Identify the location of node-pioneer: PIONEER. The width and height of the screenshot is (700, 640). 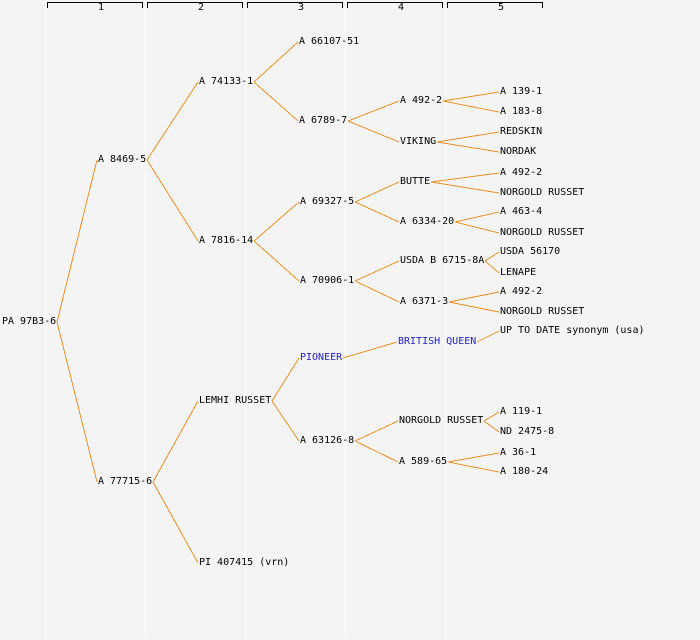
(321, 357).